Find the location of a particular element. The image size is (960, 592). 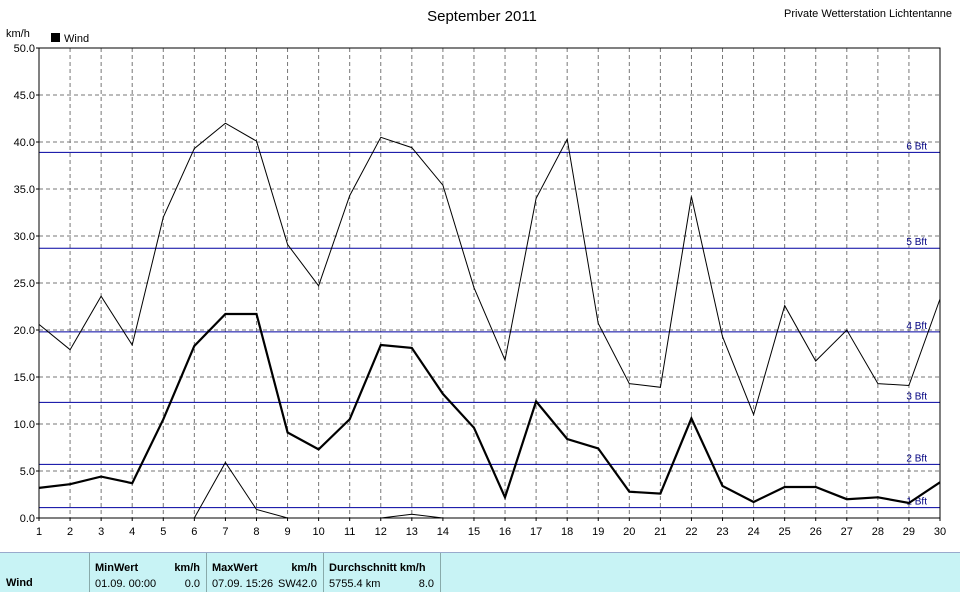

x-tick-label: 16 is located at coordinates (505, 532).